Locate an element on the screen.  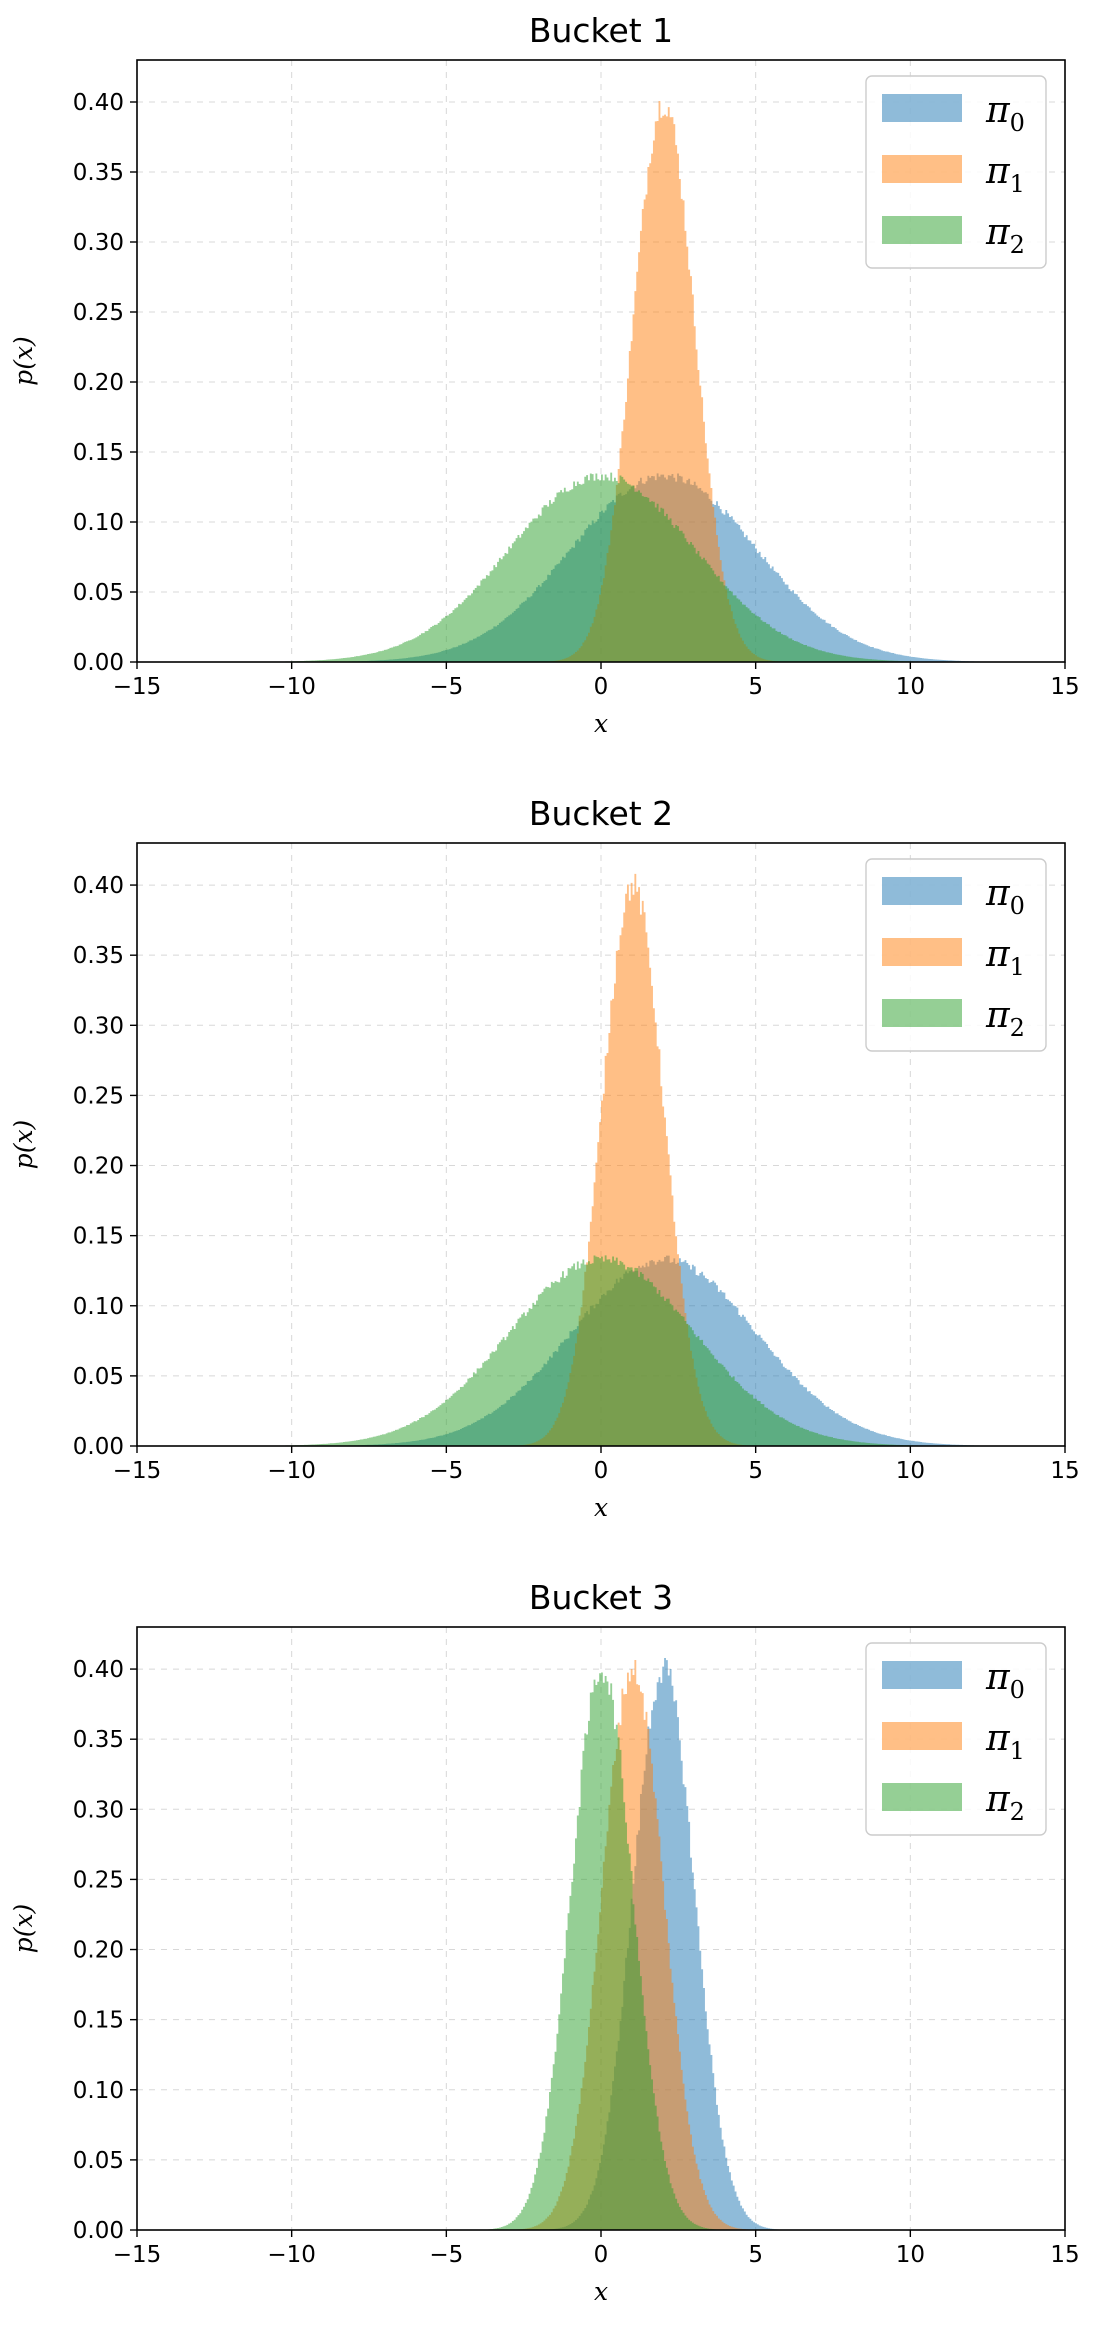
chart-title: Bucket 2 is located at coordinates (601, 813).